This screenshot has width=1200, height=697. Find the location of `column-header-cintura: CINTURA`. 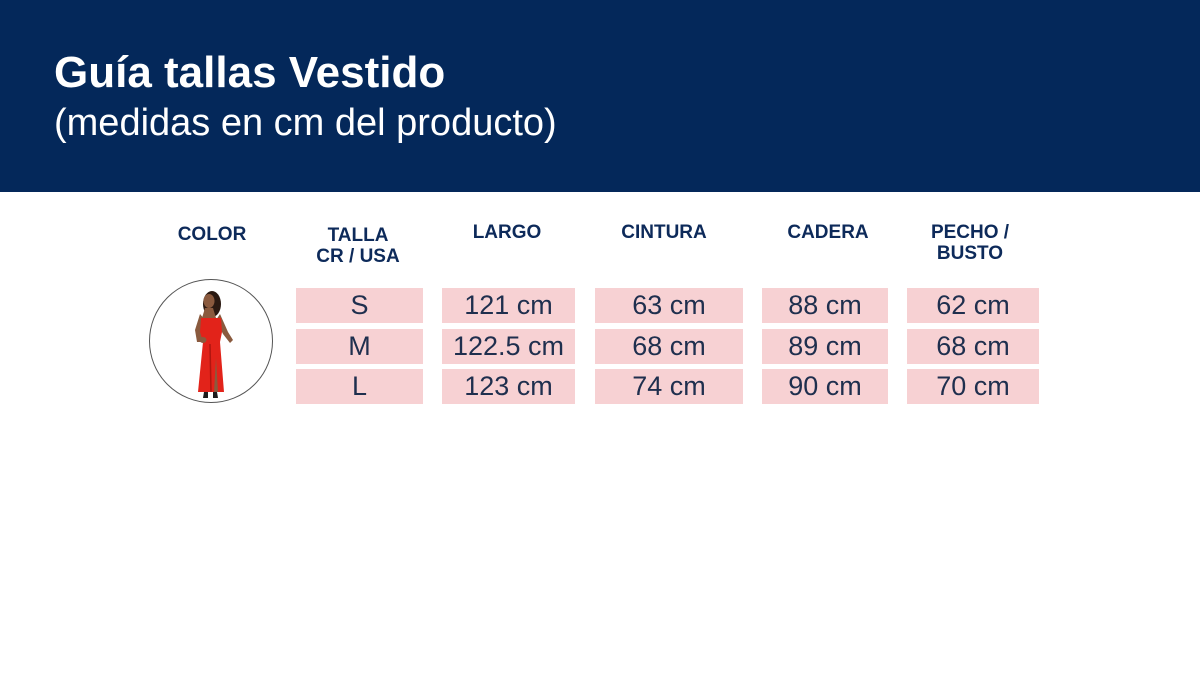

column-header-cintura: CINTURA is located at coordinates (664, 232).